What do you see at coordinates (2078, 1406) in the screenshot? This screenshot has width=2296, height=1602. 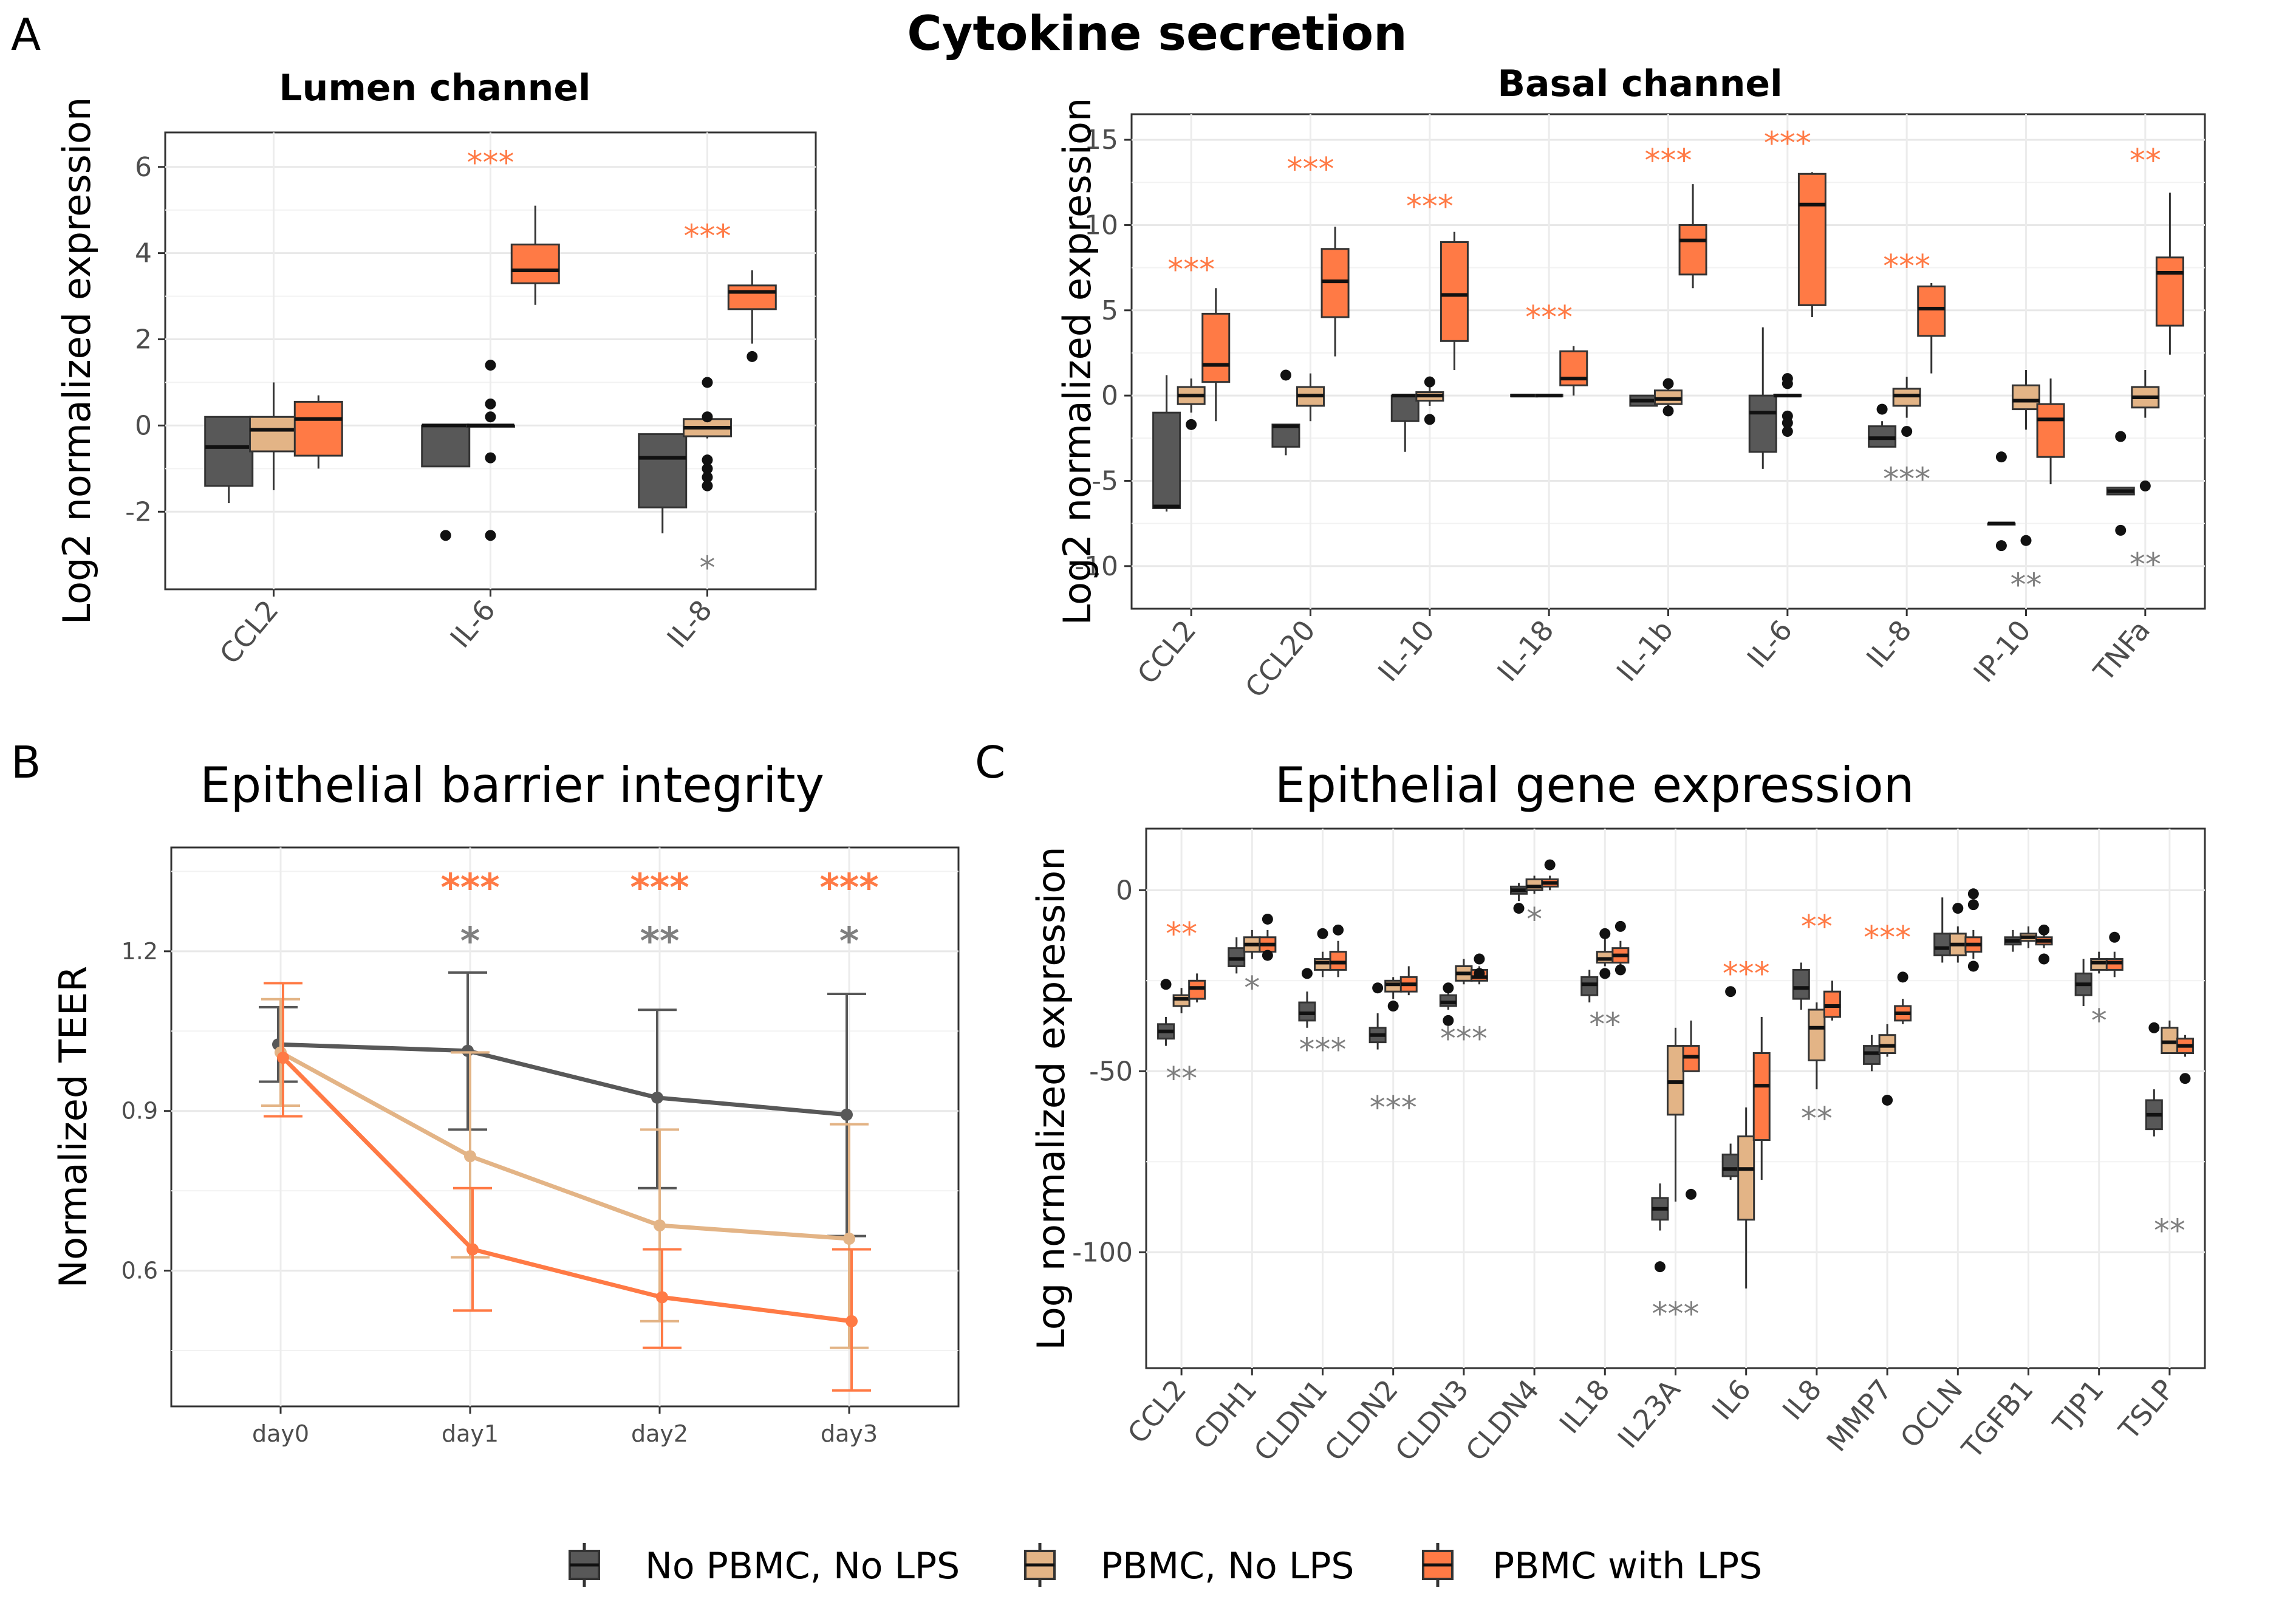 I see `genes-x-tick-label: TJP1` at bounding box center [2078, 1406].